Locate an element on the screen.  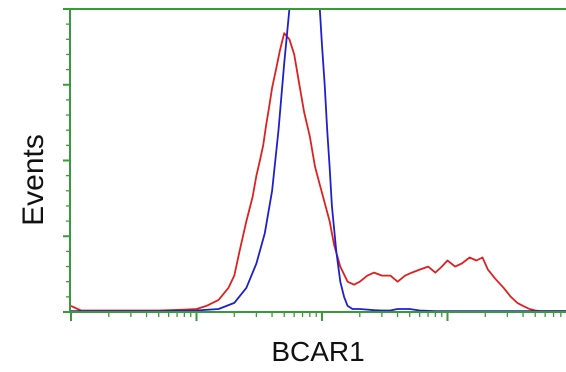
y-axis-label: Events is located at coordinates (33, 180).